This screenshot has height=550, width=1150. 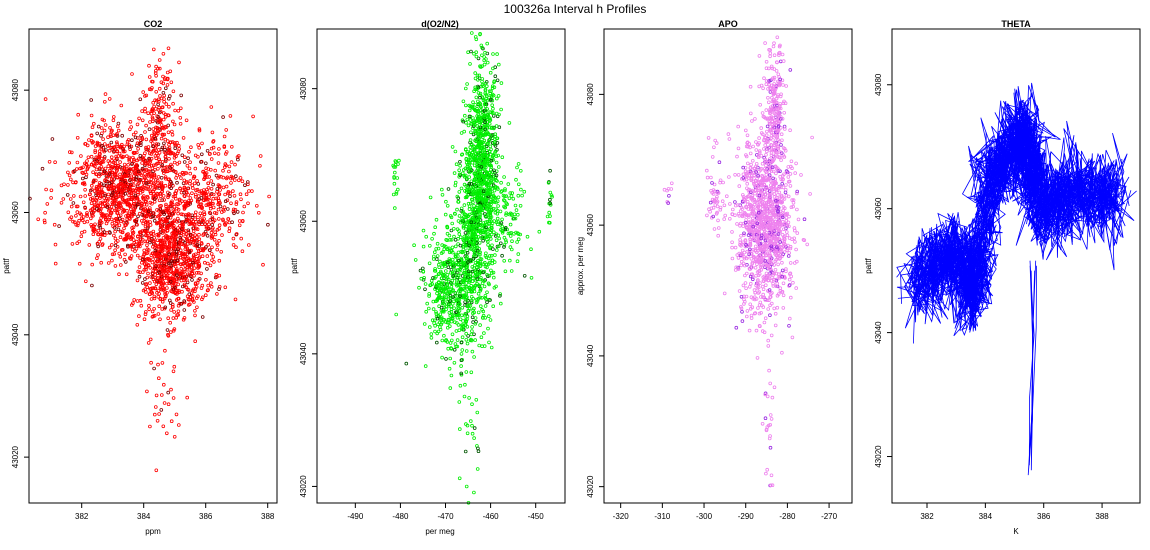 I want to click on co2-y-tick-label: 43060, so click(x=15, y=212).